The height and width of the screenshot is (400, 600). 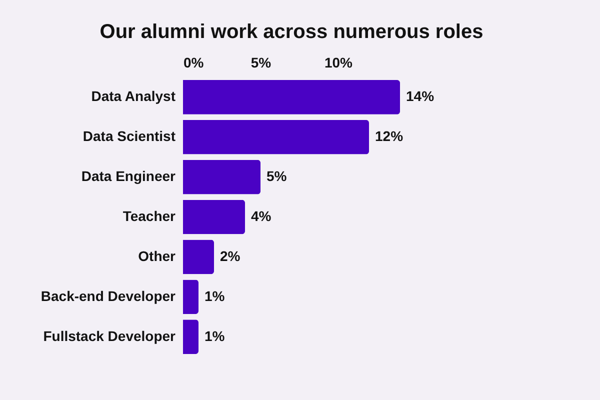 What do you see at coordinates (128, 176) in the screenshot?
I see `y-tick-label: Data Engineer` at bounding box center [128, 176].